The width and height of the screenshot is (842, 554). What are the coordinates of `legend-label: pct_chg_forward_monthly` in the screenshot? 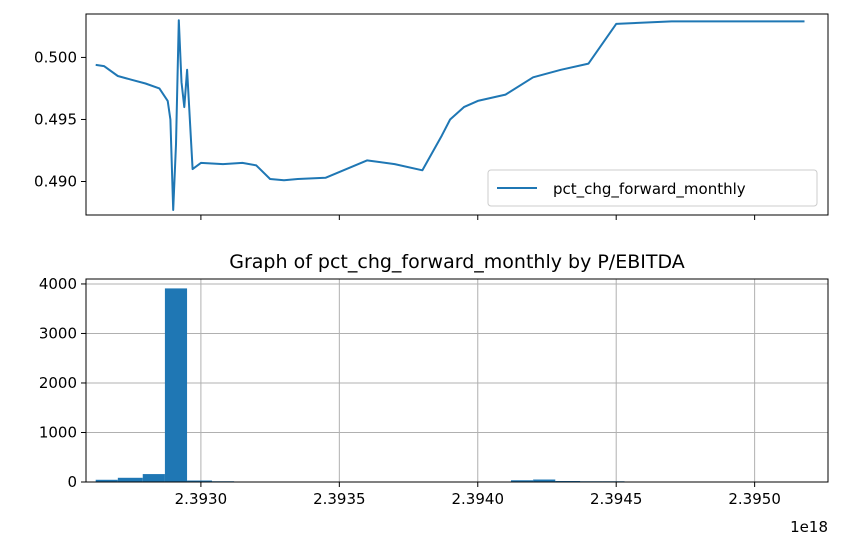 It's located at (649, 189).